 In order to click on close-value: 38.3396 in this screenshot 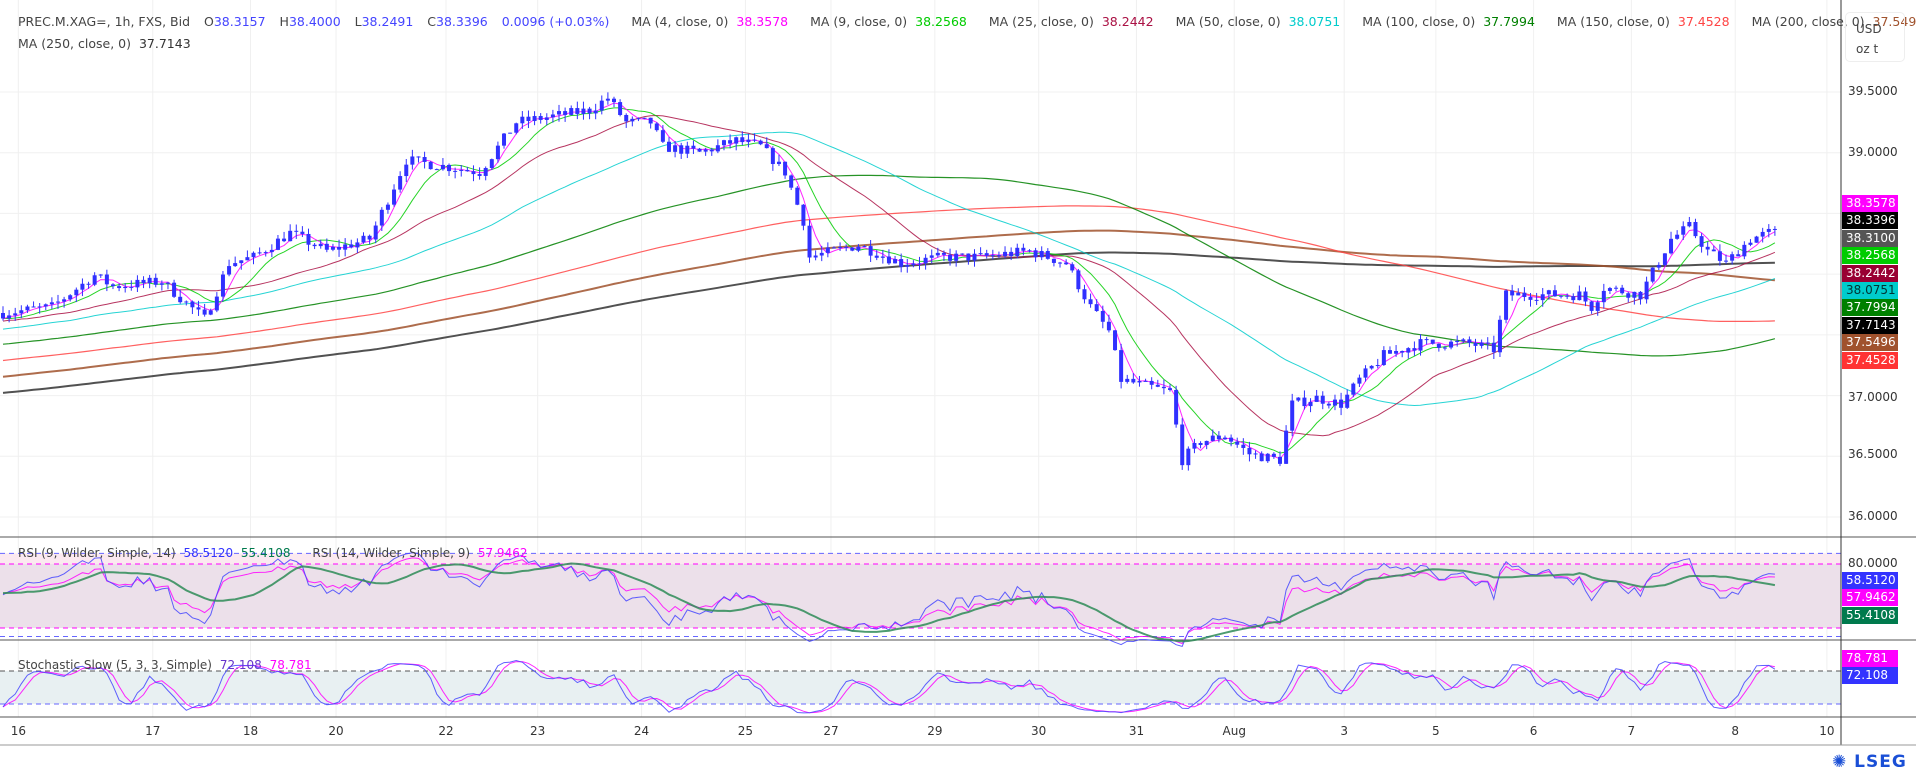, I will do `click(462, 21)`.